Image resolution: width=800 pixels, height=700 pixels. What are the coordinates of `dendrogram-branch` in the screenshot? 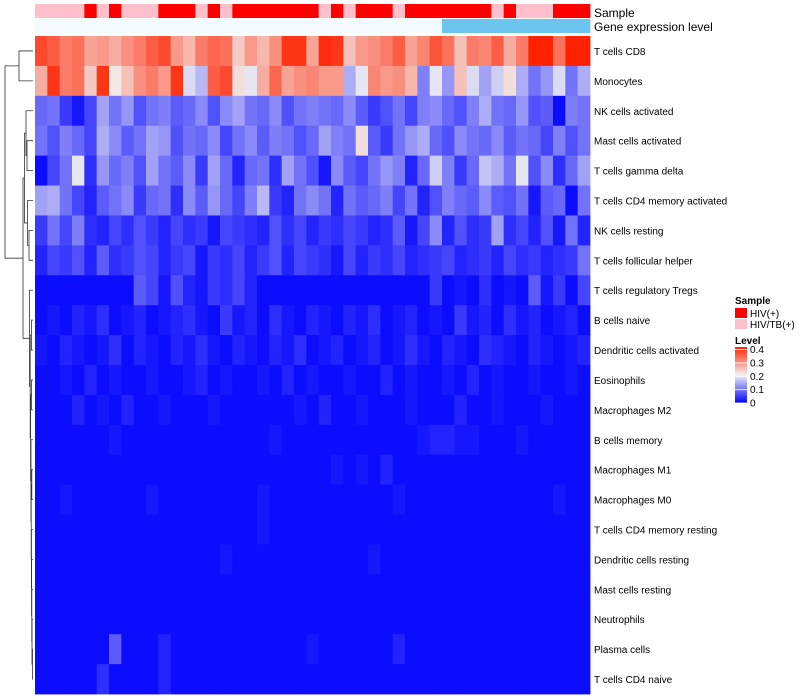 It's located at (29, 155).